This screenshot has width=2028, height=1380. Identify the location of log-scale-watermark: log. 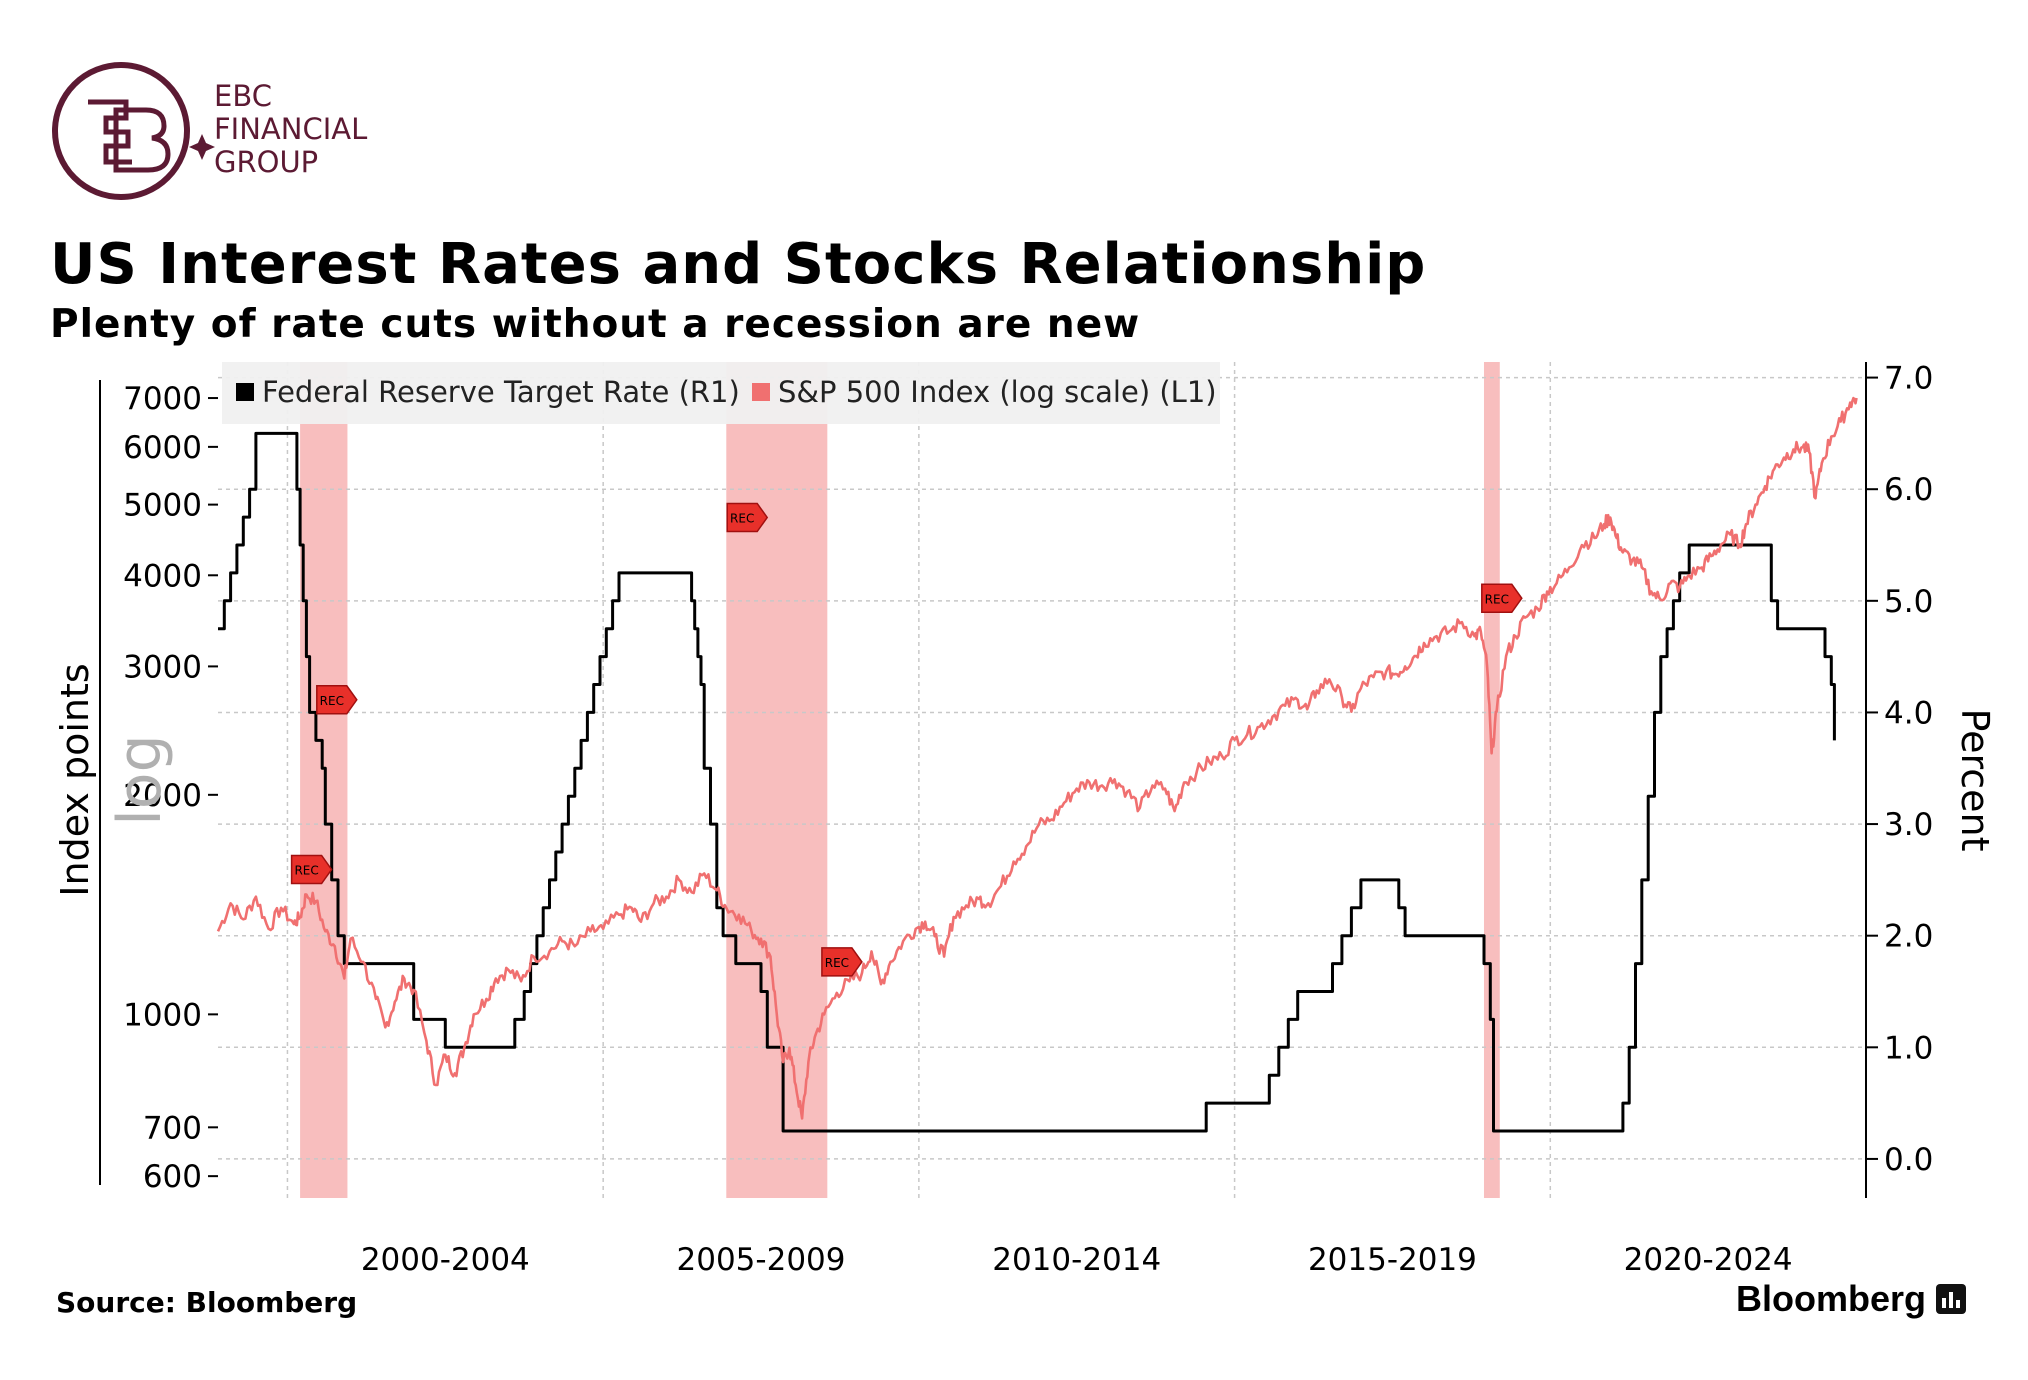
(140, 779).